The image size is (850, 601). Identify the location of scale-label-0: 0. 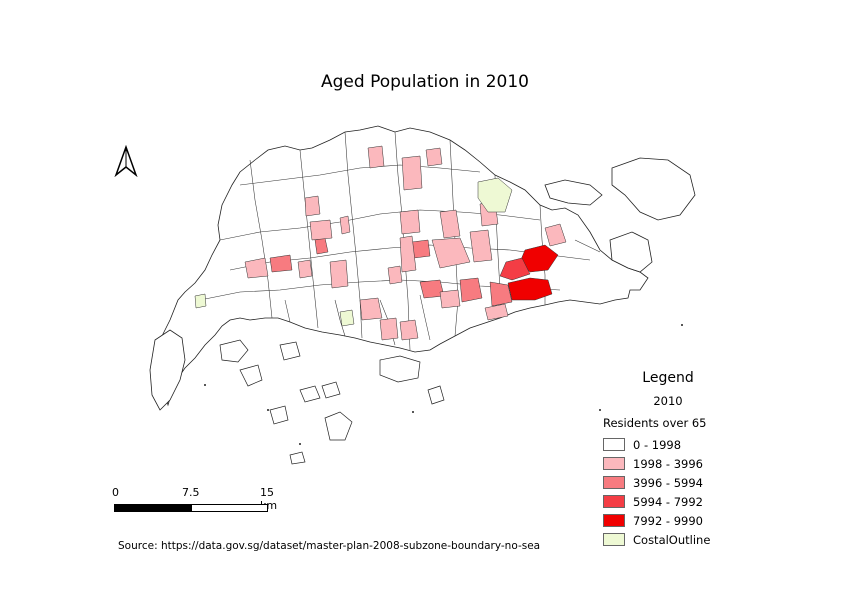
(115, 492).